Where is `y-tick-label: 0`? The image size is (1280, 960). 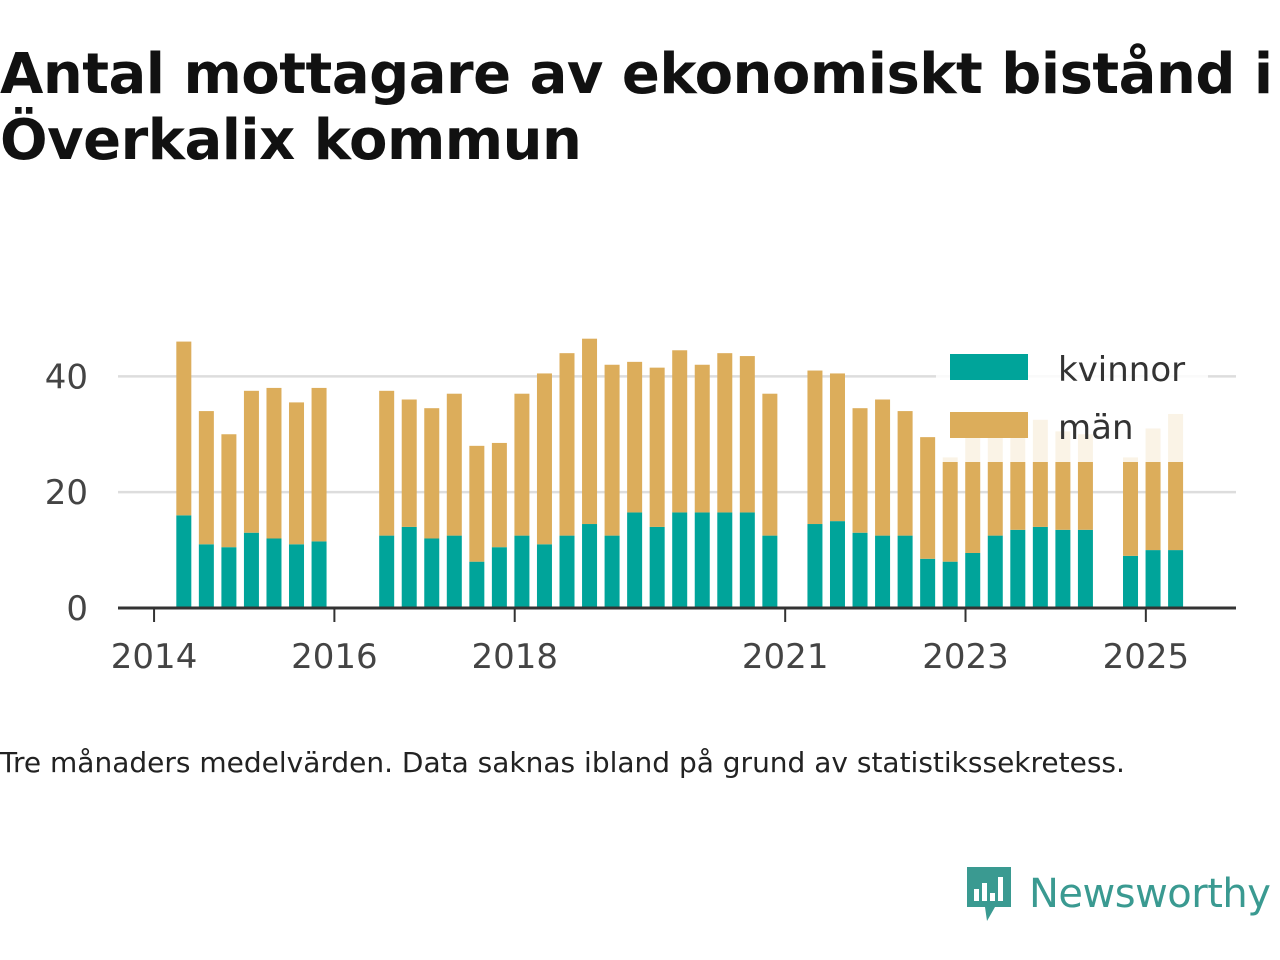
y-tick-label: 0 is located at coordinates (77, 609).